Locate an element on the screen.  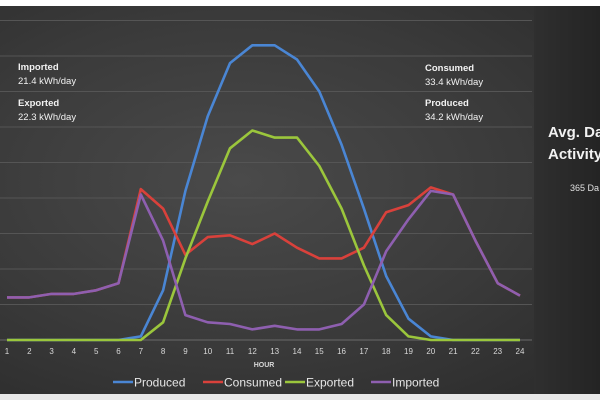
legend-label-produced: Produced is located at coordinates (159, 383).